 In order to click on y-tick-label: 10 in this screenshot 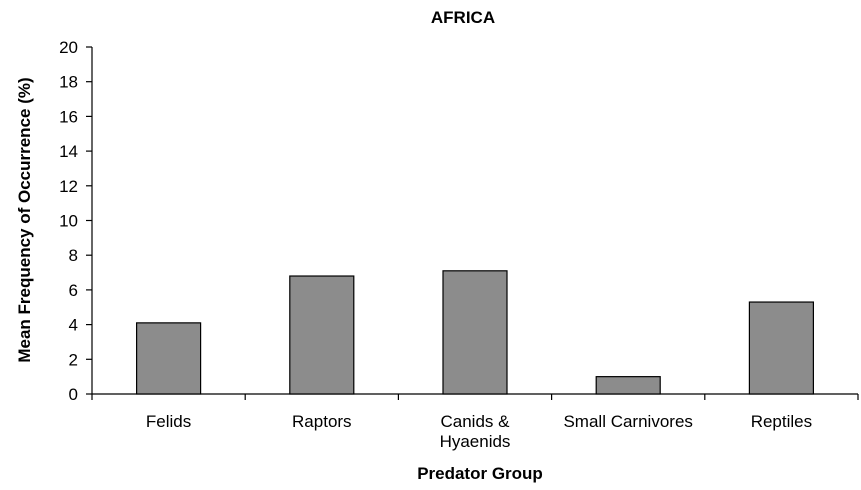, I will do `click(68, 221)`.